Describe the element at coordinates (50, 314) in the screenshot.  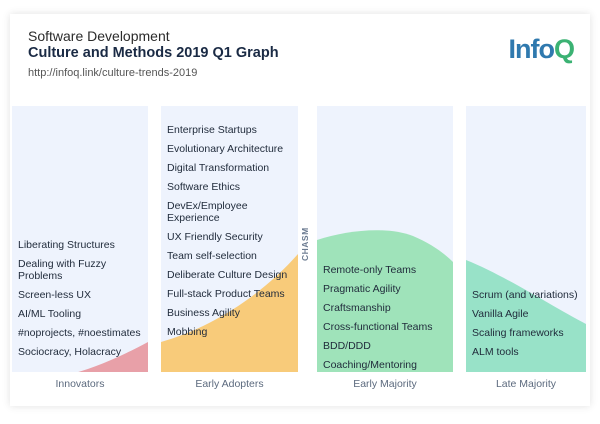
I see `list-item: AI/ML Tooling` at that location.